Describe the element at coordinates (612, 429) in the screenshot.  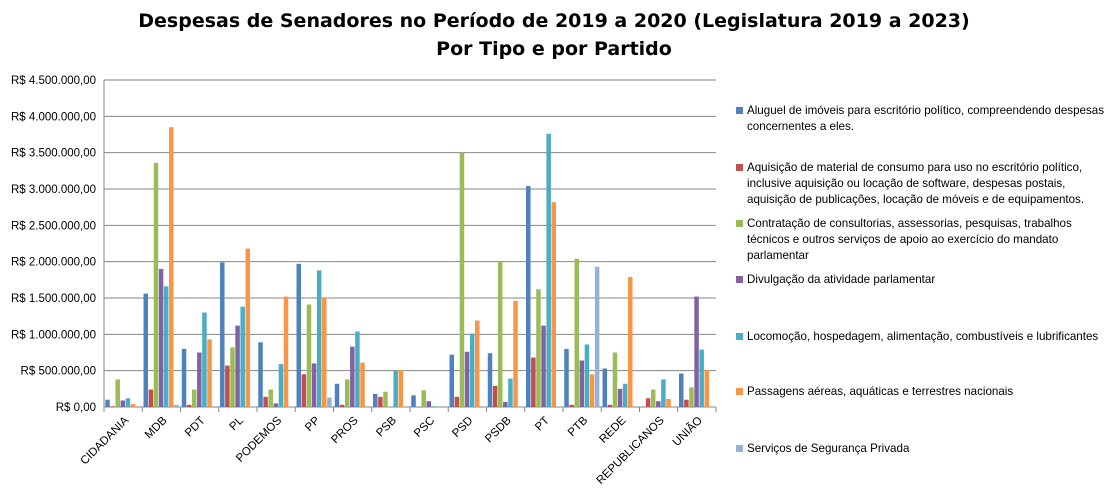
I see `x-tick-label: REDE` at that location.